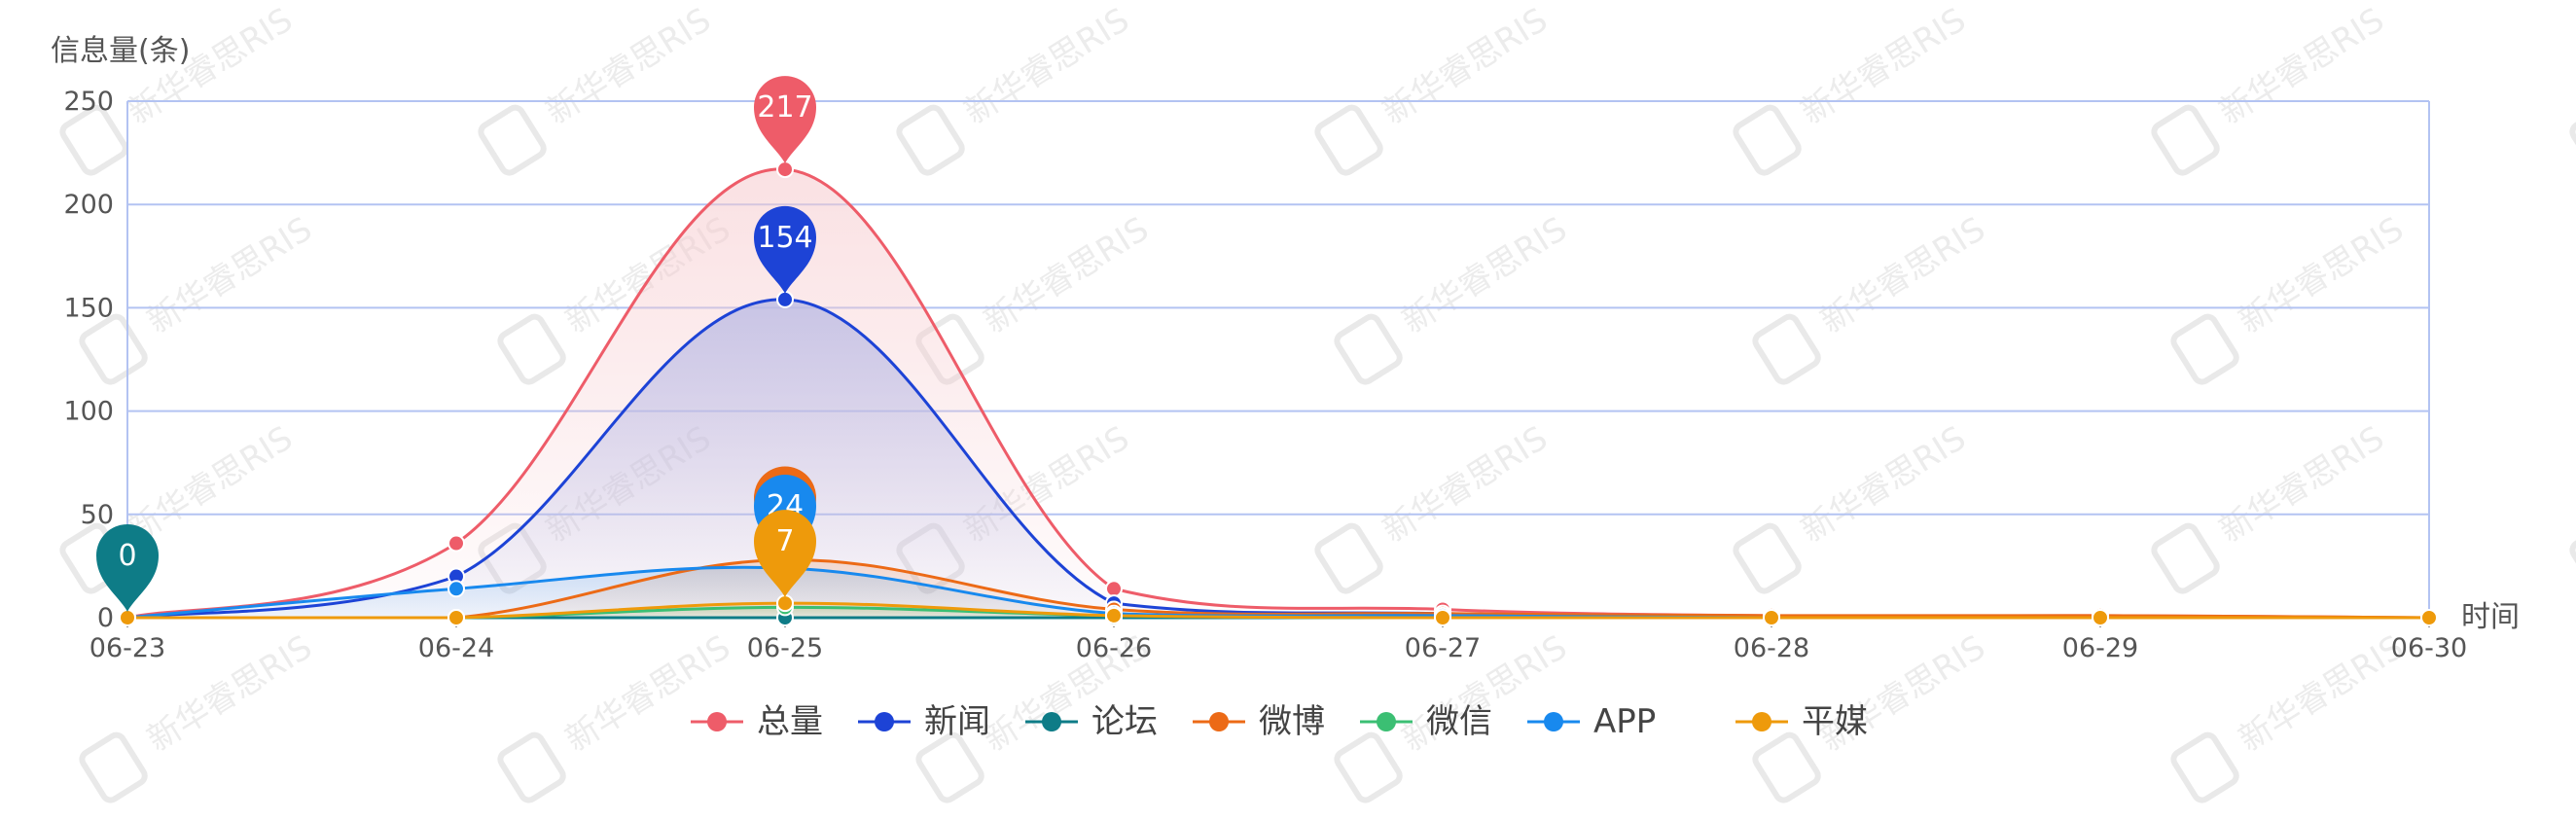  I want to click on x-tick-label: 06-30, so click(2429, 648).